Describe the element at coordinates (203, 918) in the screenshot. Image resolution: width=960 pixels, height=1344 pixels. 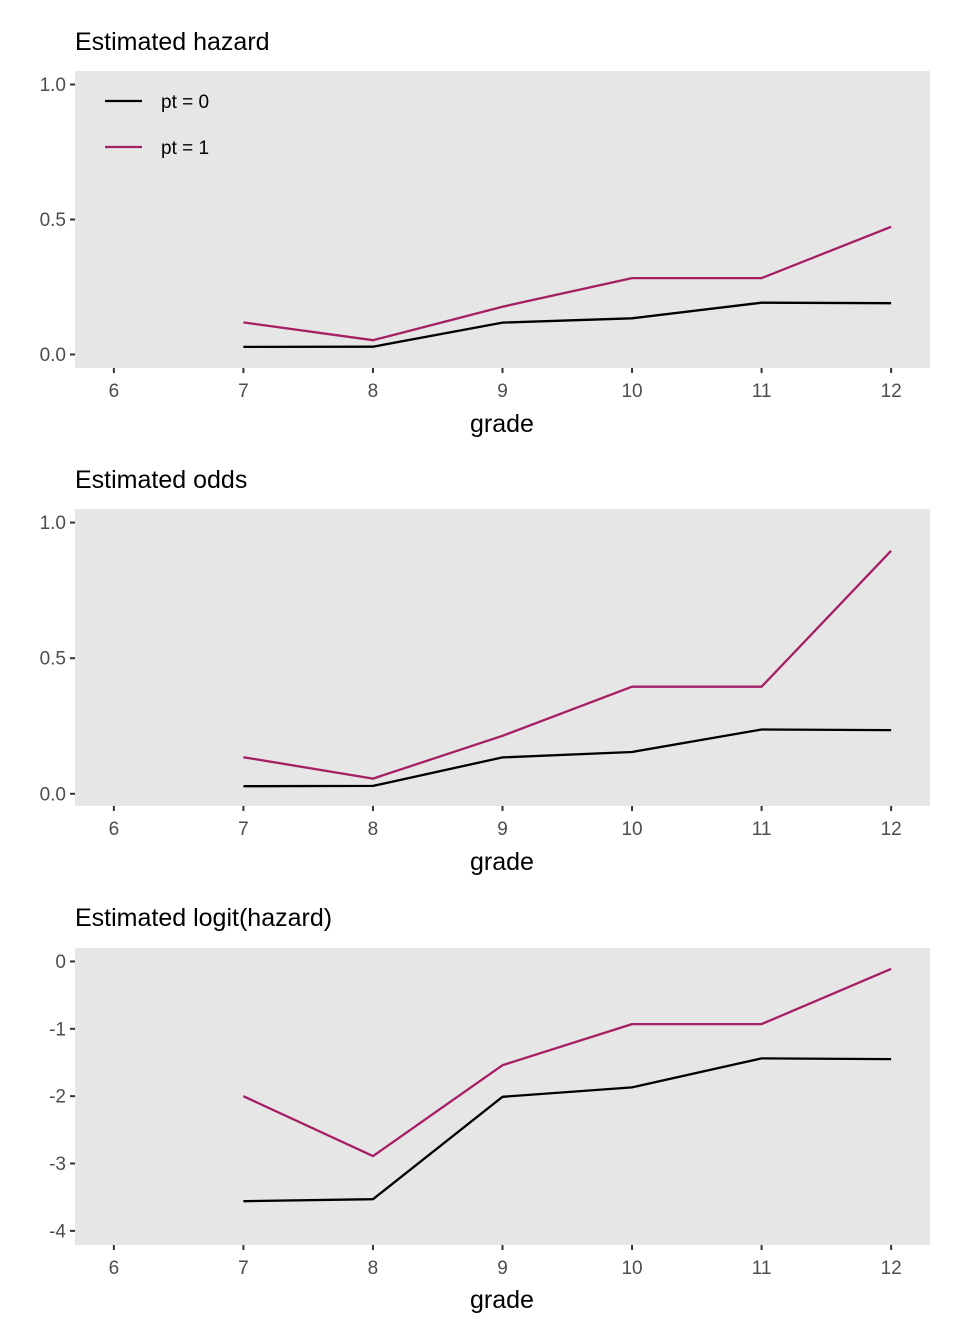
I see `chart-title: Estimated logit(hazard)` at that location.